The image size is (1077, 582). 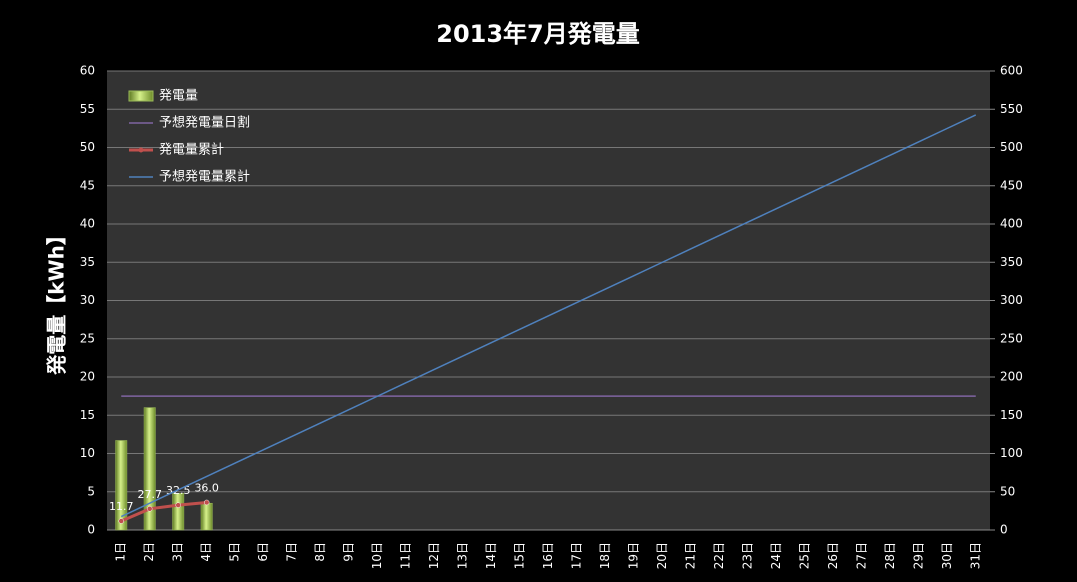 What do you see at coordinates (121, 506) in the screenshot?
I see `data-label: 11.7` at bounding box center [121, 506].